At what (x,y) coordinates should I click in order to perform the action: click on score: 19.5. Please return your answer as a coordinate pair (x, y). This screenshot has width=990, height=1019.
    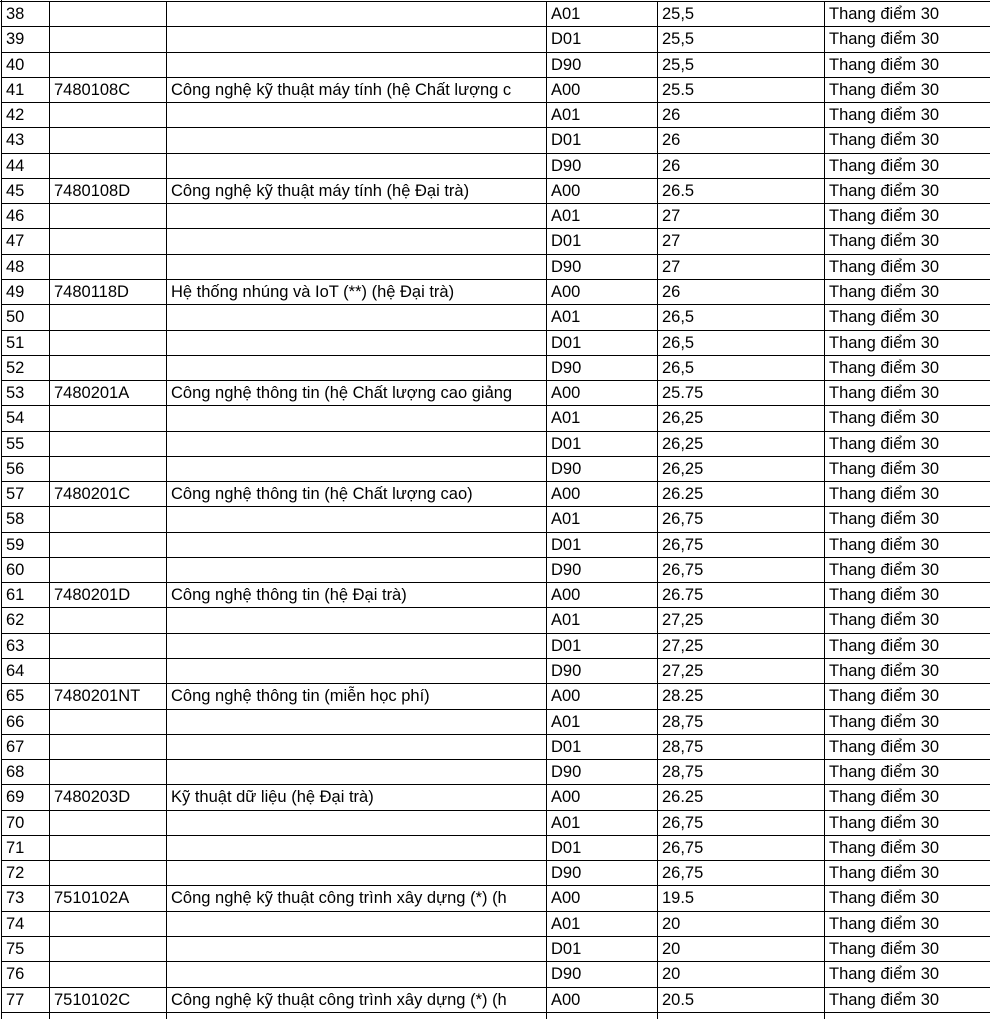
    Looking at the image, I should click on (741, 899).